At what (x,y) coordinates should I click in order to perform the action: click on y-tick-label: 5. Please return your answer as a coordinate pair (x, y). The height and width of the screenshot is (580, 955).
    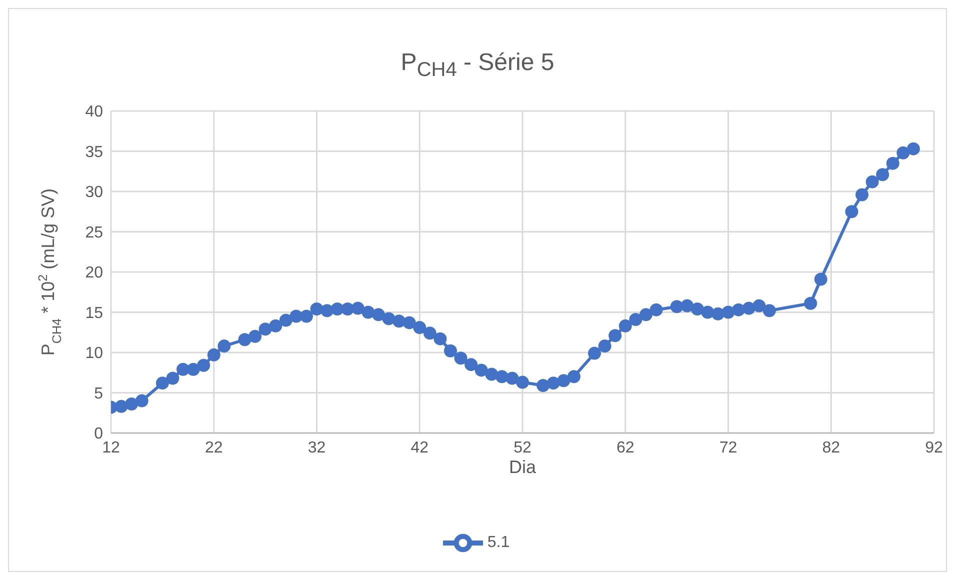
    Looking at the image, I should click on (99, 393).